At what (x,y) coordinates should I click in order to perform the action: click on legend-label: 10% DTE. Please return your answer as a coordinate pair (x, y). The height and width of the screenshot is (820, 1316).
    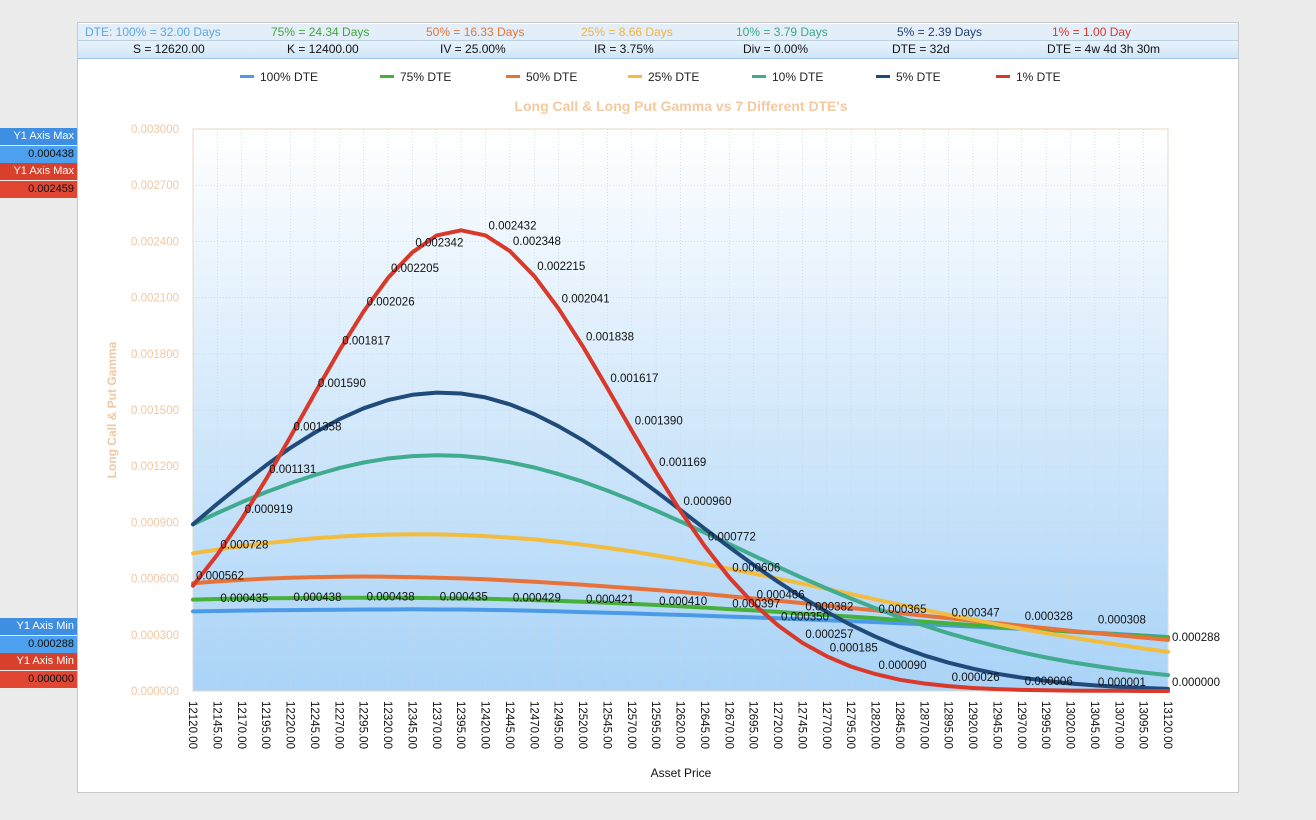
    Looking at the image, I should click on (798, 77).